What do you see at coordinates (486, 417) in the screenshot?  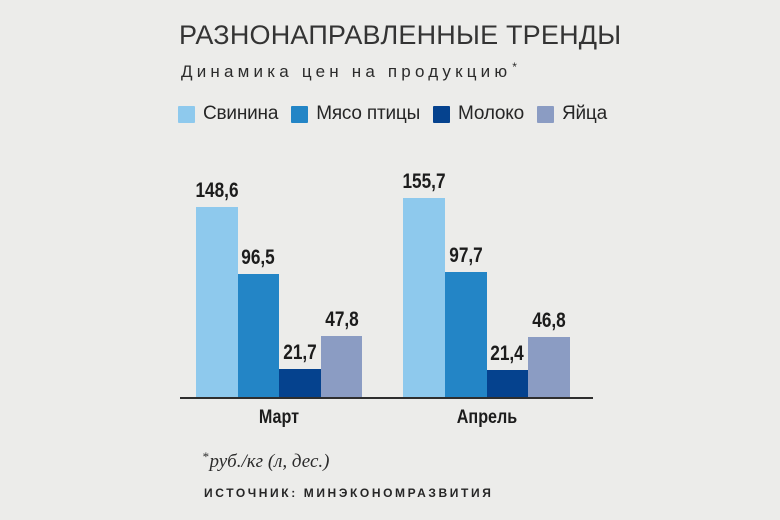 I see `axis-label-april: Апрель` at bounding box center [486, 417].